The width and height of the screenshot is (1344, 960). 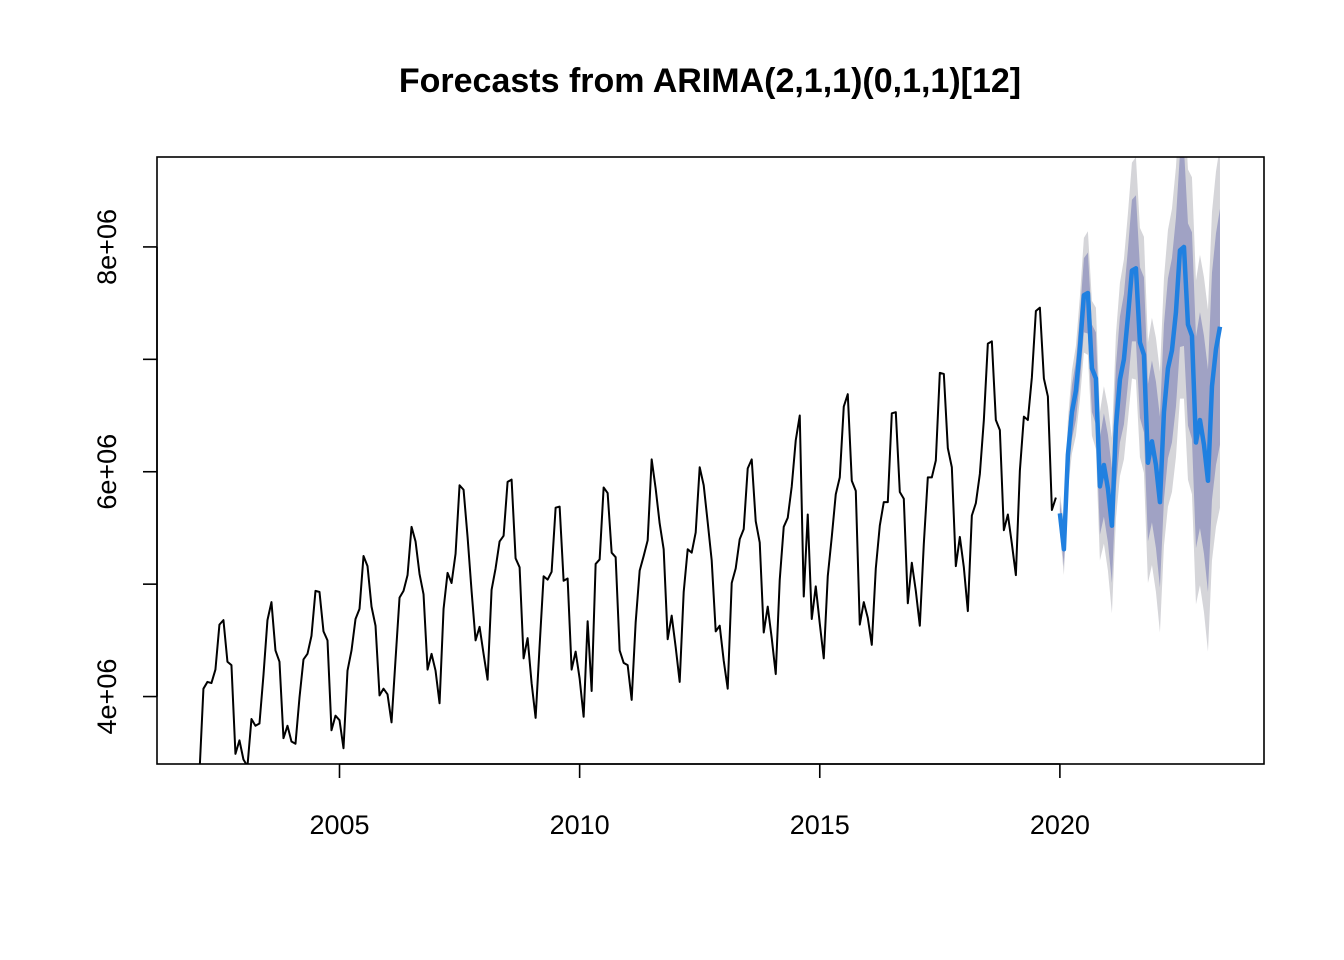 I want to click on forecast-mean-line, so click(x=1140, y=398).